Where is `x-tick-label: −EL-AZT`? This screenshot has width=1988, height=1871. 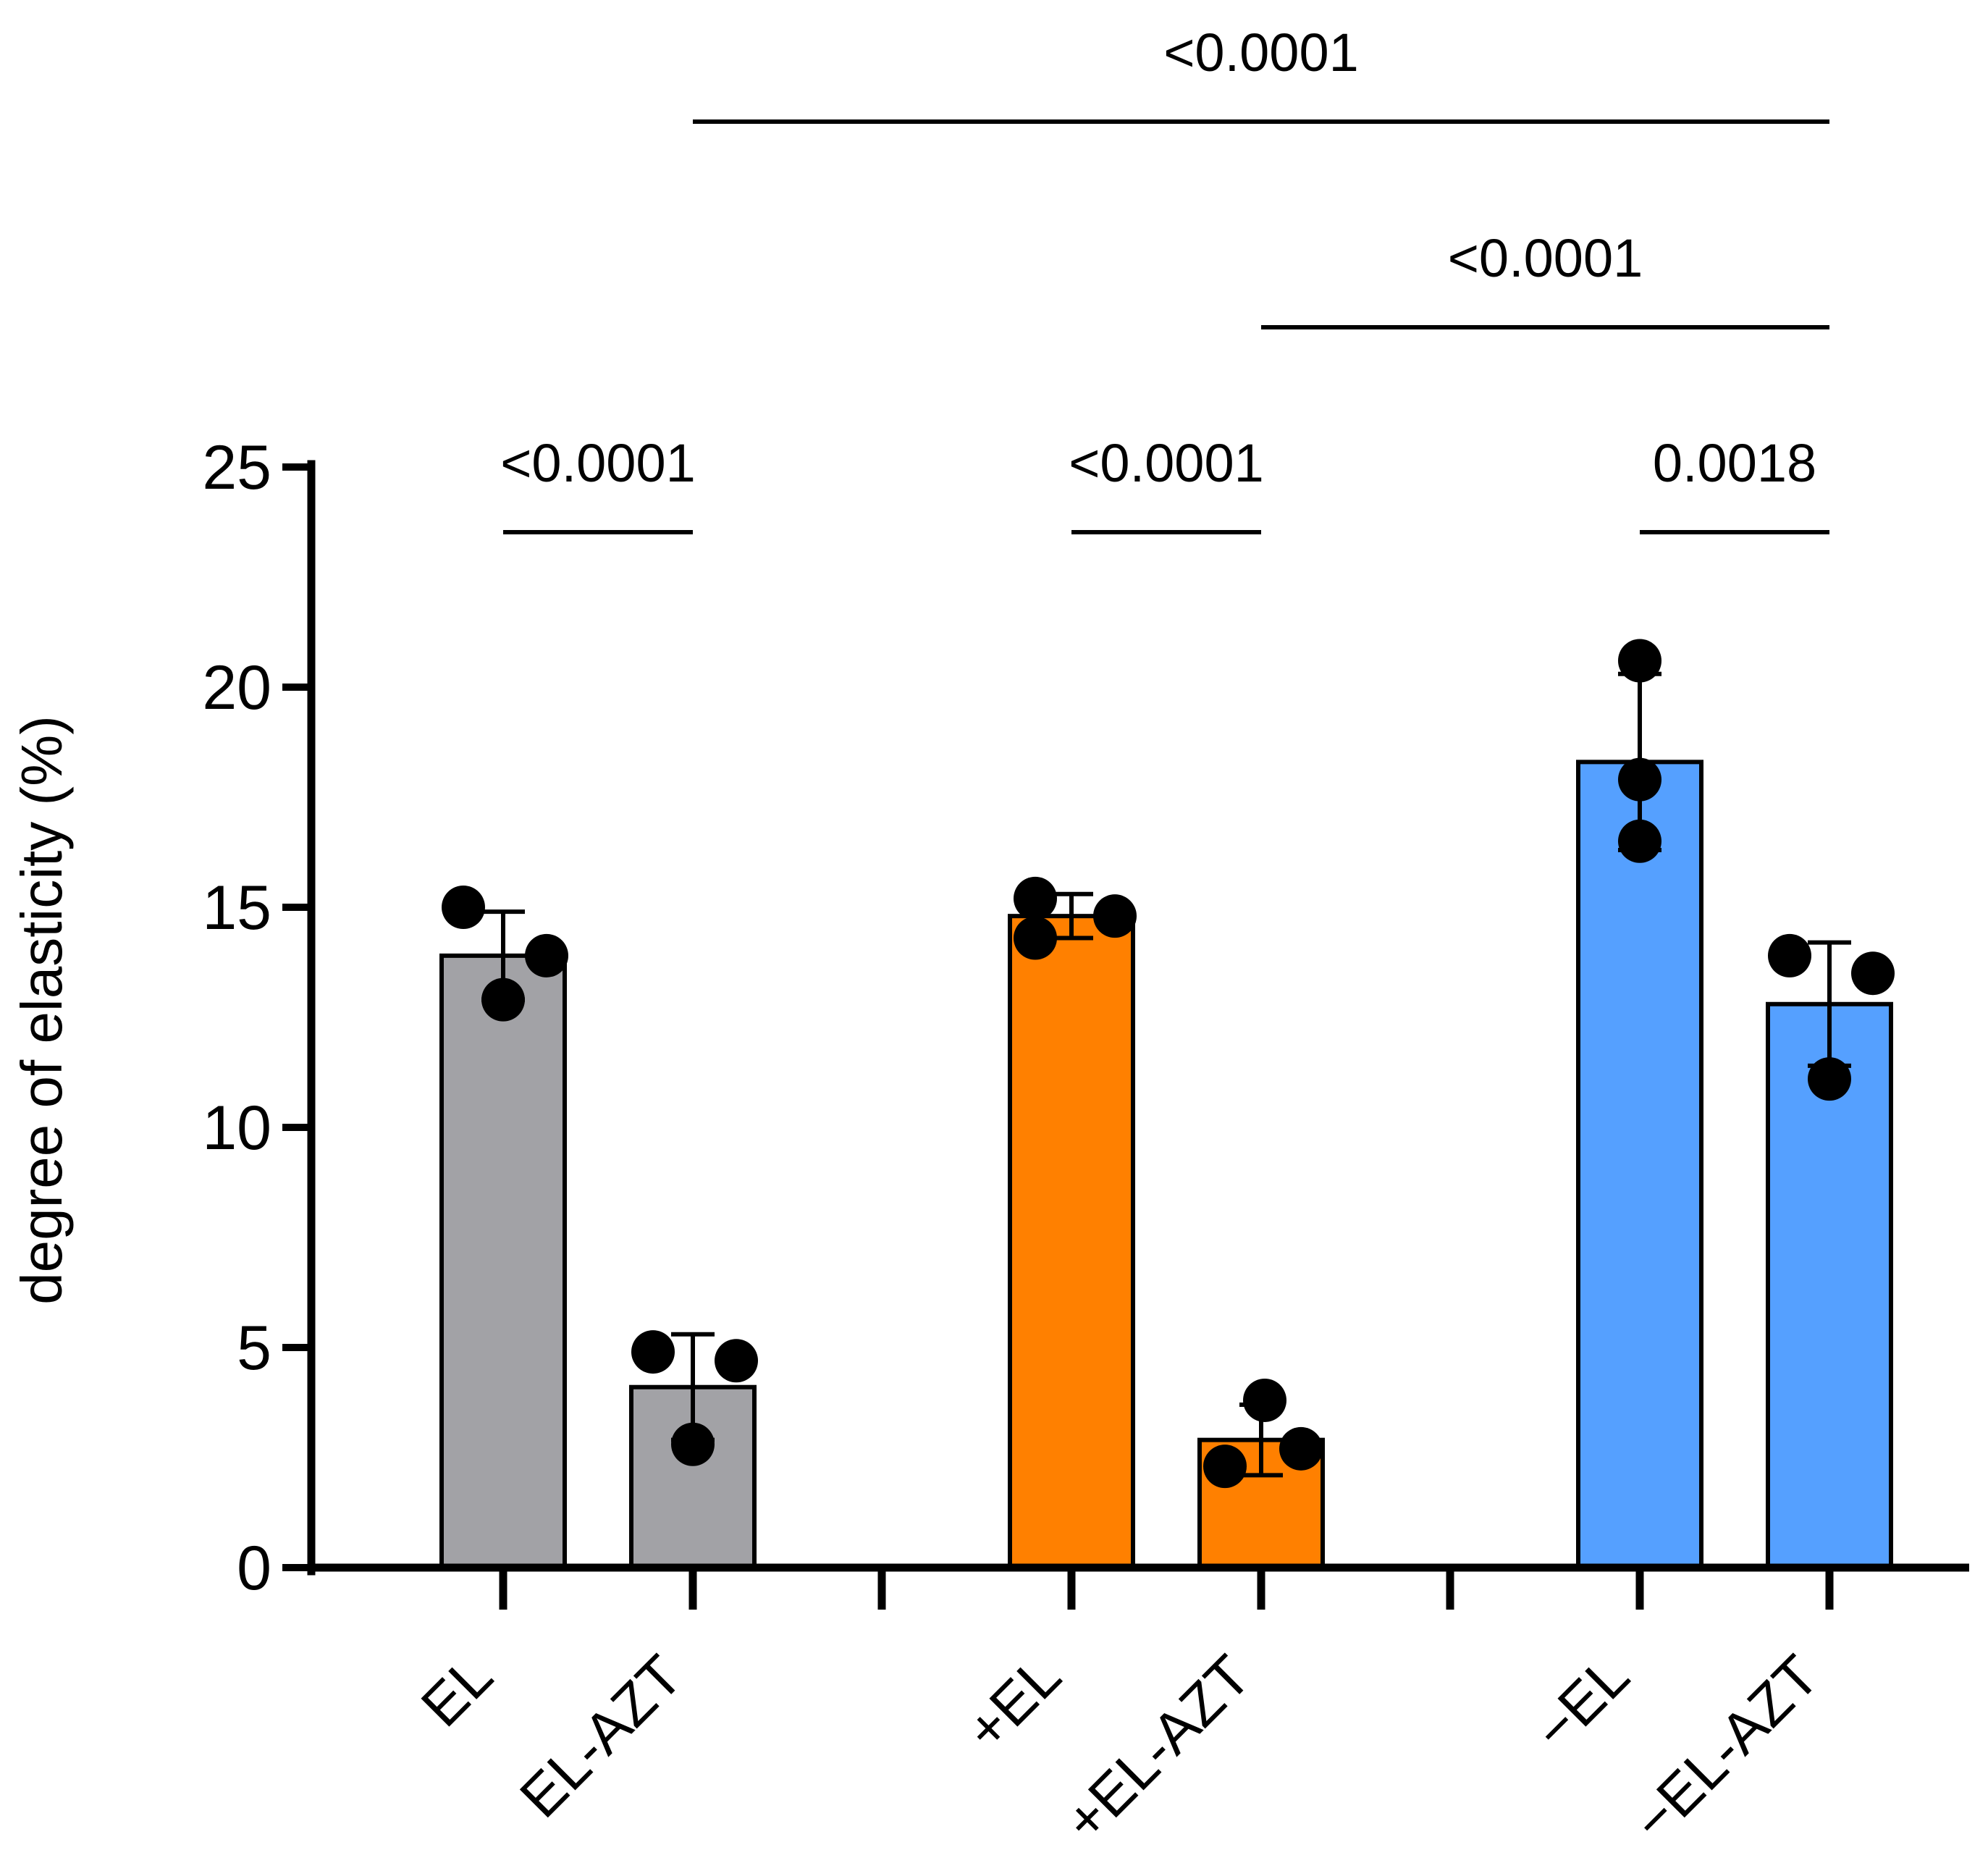 x-tick-label: −EL-AZT is located at coordinates (1725, 1749).